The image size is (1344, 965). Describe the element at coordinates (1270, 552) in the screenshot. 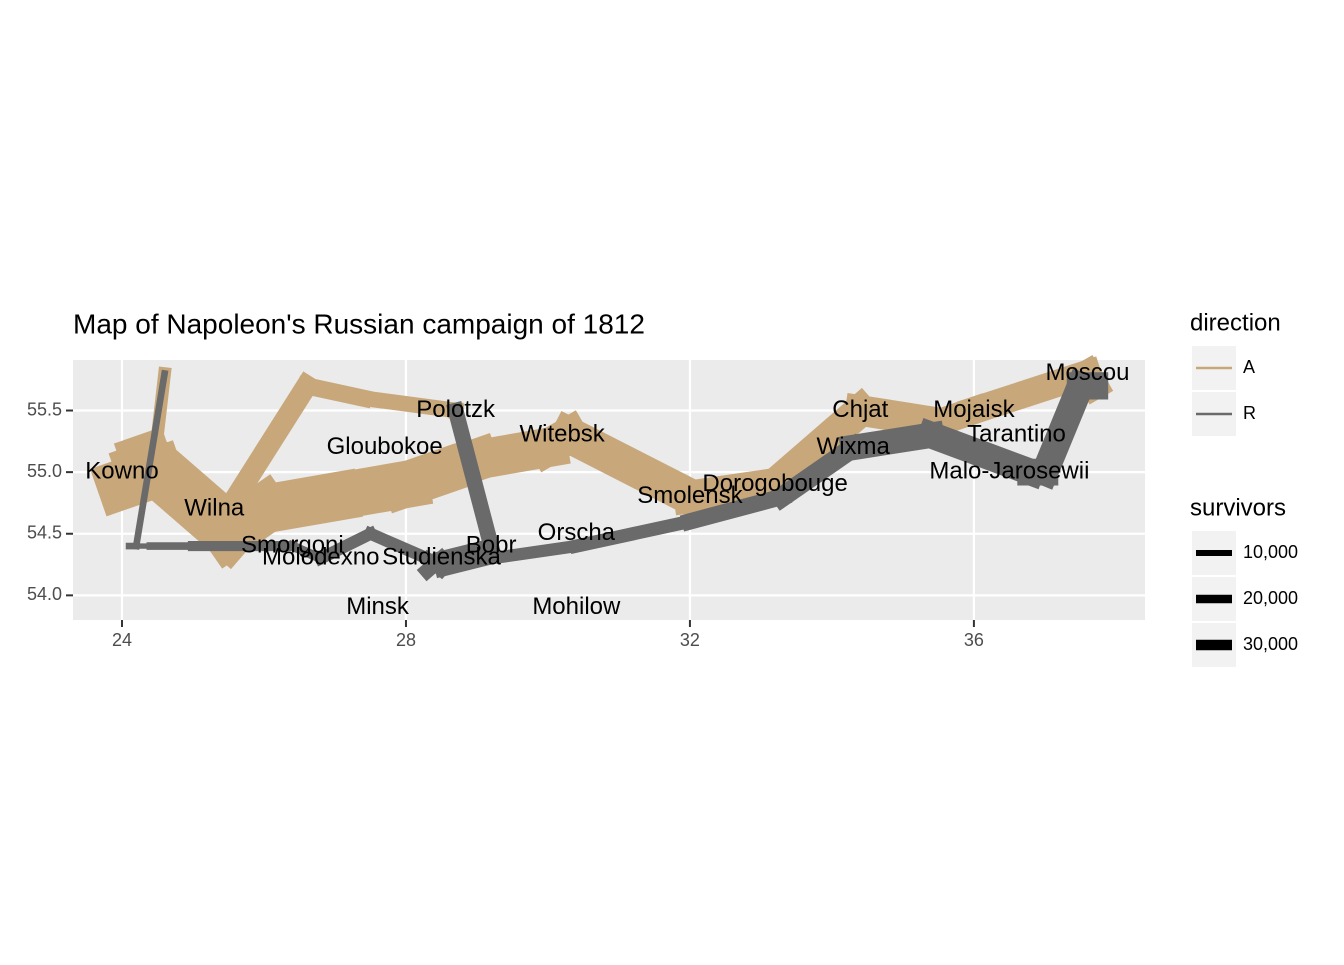

I see `legend-label: 10,000` at that location.